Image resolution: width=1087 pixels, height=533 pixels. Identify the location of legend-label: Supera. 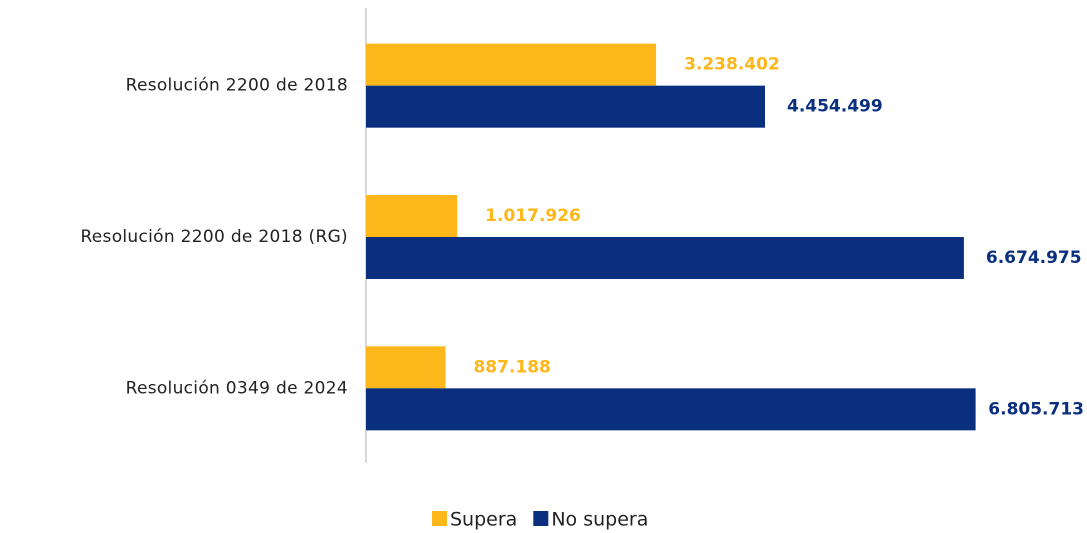
(483, 520).